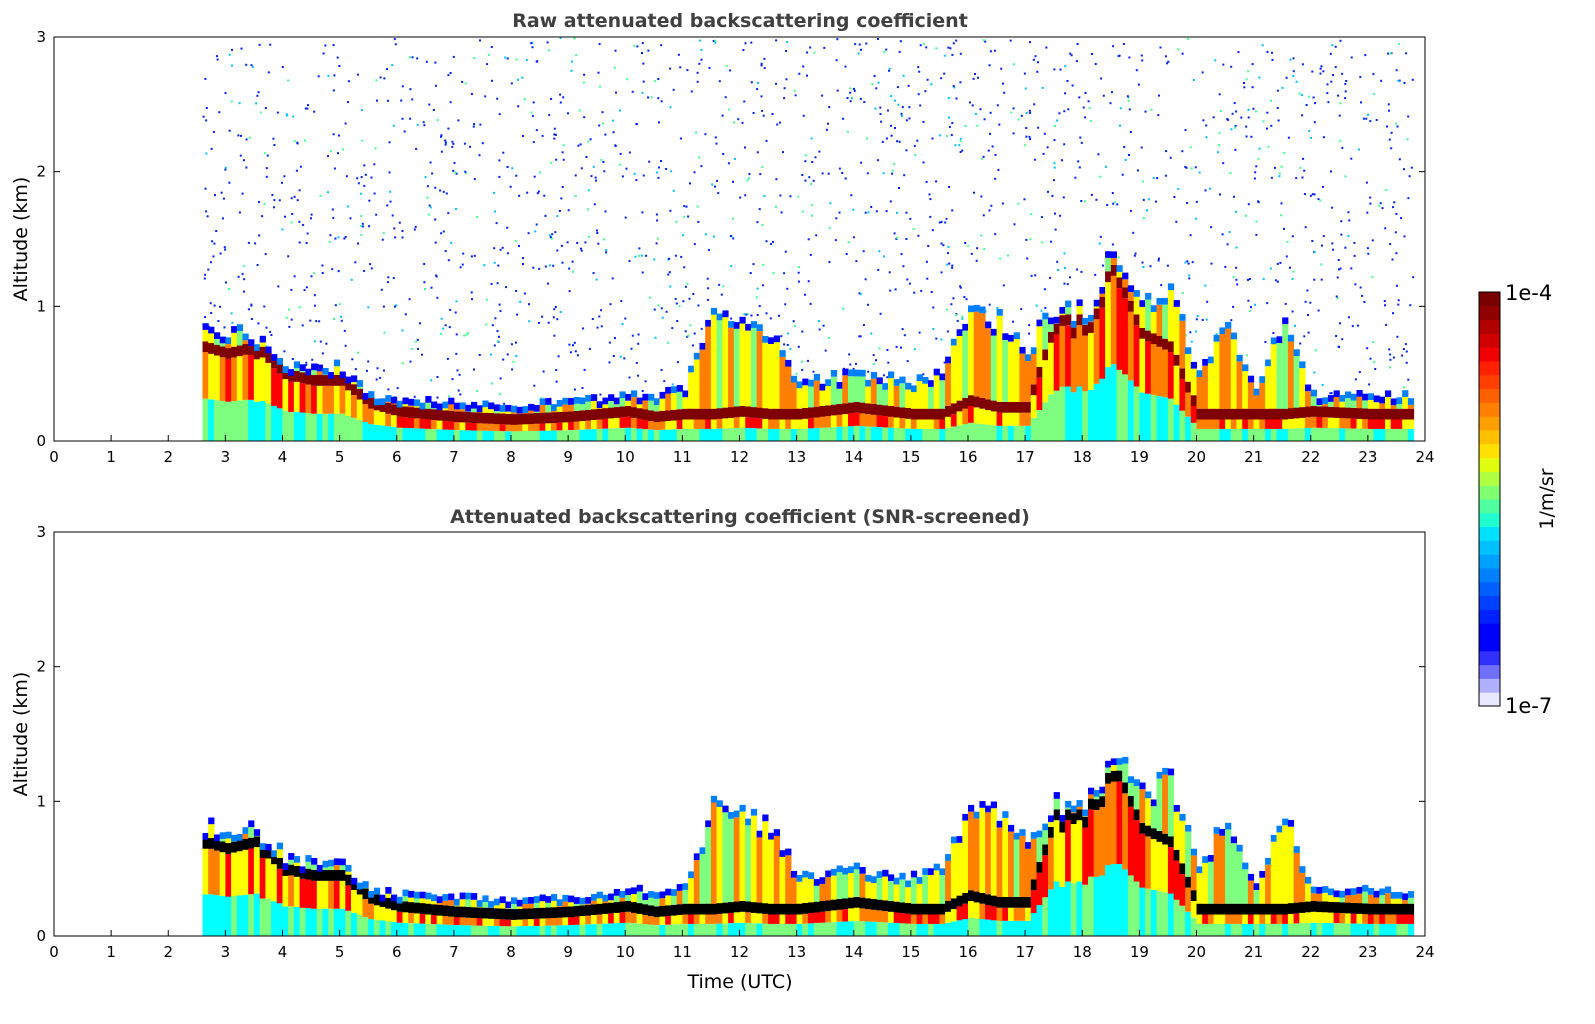 Image resolution: width=1595 pixels, height=1024 pixels. Describe the element at coordinates (1489, 603) in the screenshot. I see `colorbar-swatch` at that location.